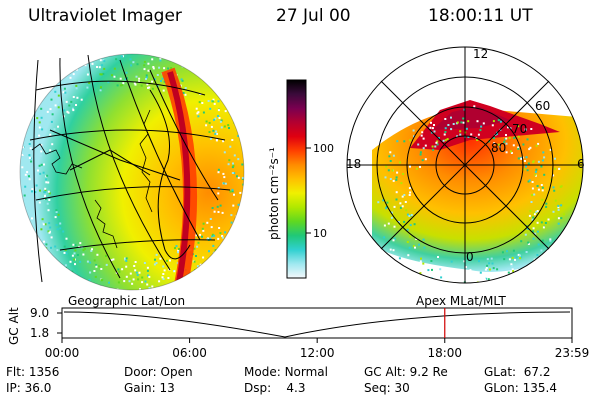 The height and width of the screenshot is (400, 600). I want to click on altitude-curve, so click(317, 324).